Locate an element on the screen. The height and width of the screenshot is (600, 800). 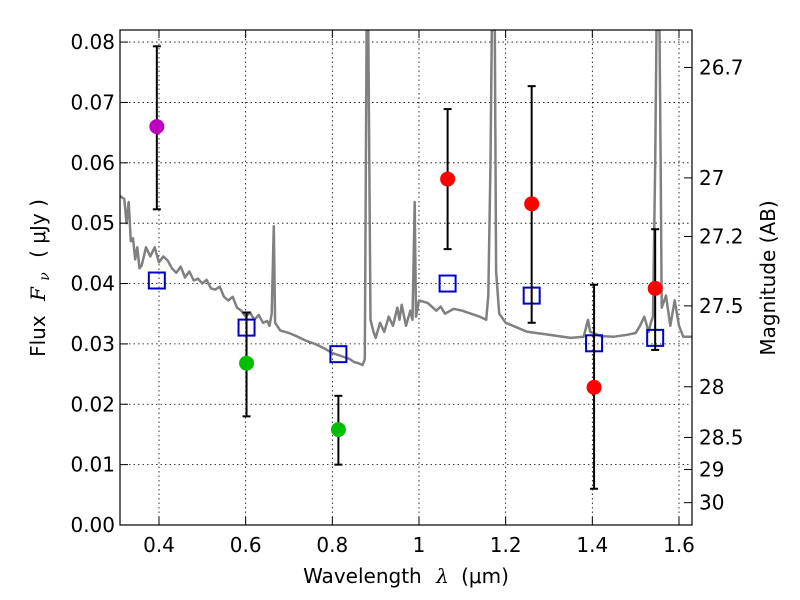
y-axis-label-text: Flux is located at coordinates (38, 336).